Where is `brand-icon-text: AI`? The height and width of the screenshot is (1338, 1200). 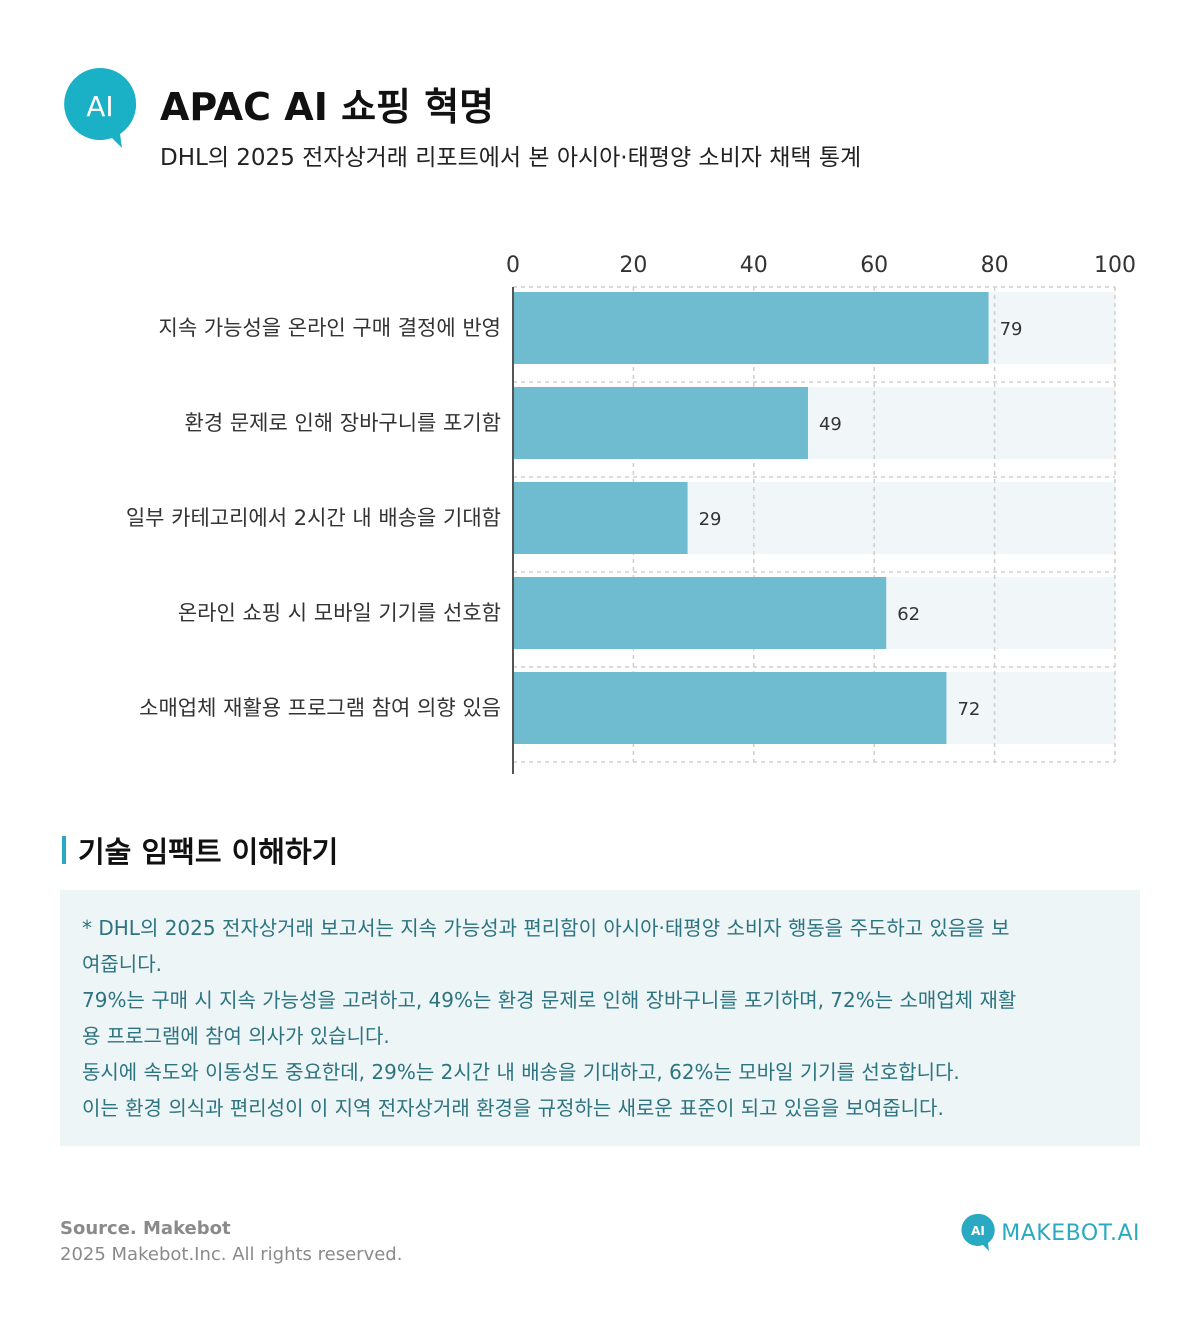 brand-icon-text: AI is located at coordinates (978, 1231).